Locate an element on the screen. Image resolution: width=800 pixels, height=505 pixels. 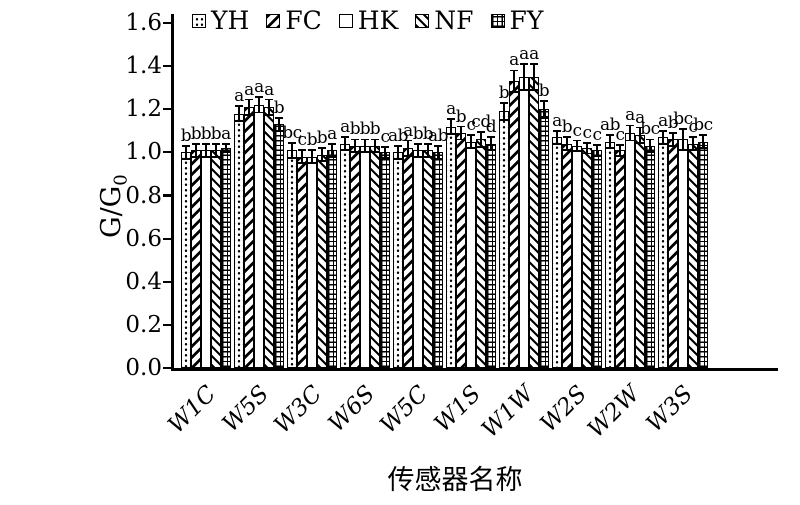
bar-nf-w5c is located at coordinates (428, 259).